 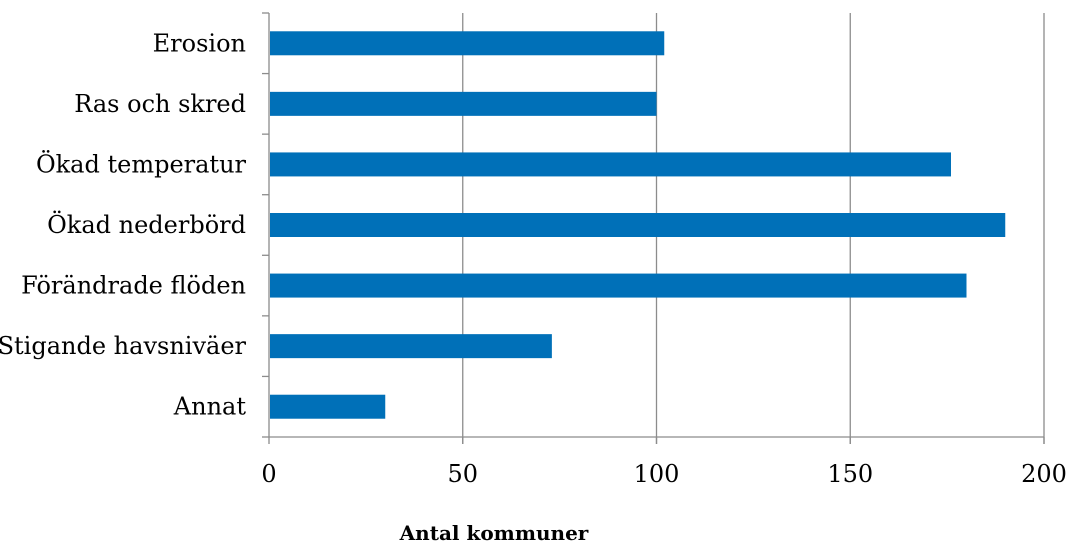 I want to click on category-label-2: Ökad temperatur, so click(x=141, y=163).